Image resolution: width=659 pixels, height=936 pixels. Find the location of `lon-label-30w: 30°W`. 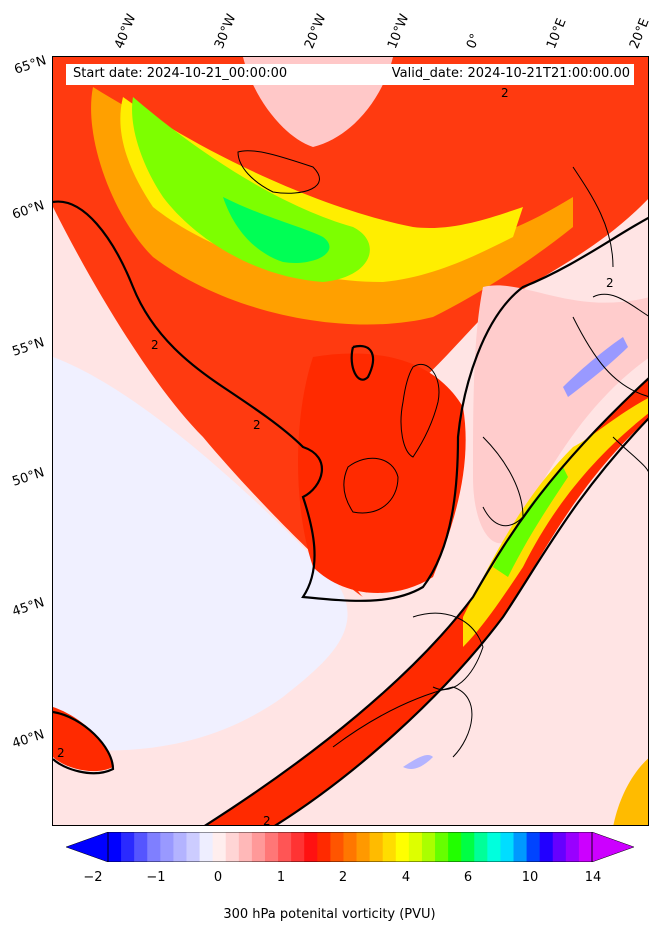

lon-label-30w: 30°W is located at coordinates (226, 31).